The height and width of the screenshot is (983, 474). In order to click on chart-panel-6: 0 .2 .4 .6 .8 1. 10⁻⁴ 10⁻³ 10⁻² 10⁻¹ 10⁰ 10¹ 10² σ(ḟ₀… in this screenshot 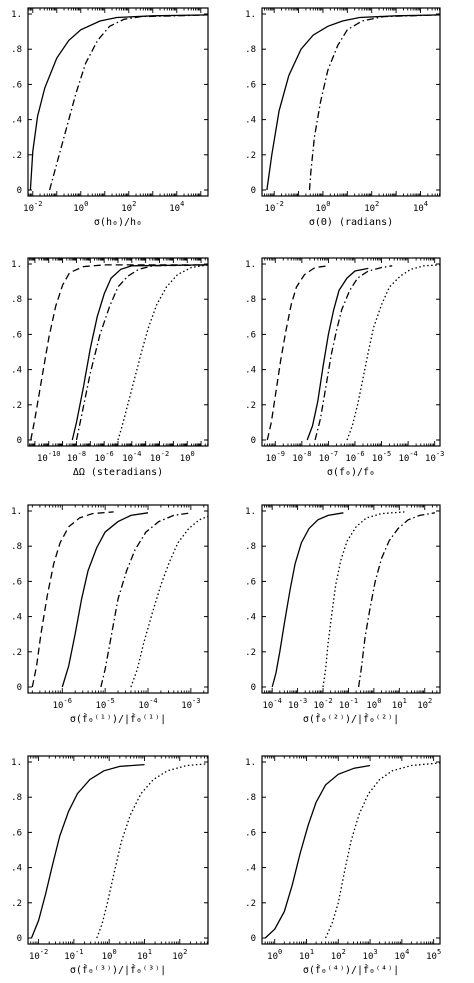, I will do `click(343, 614)`.